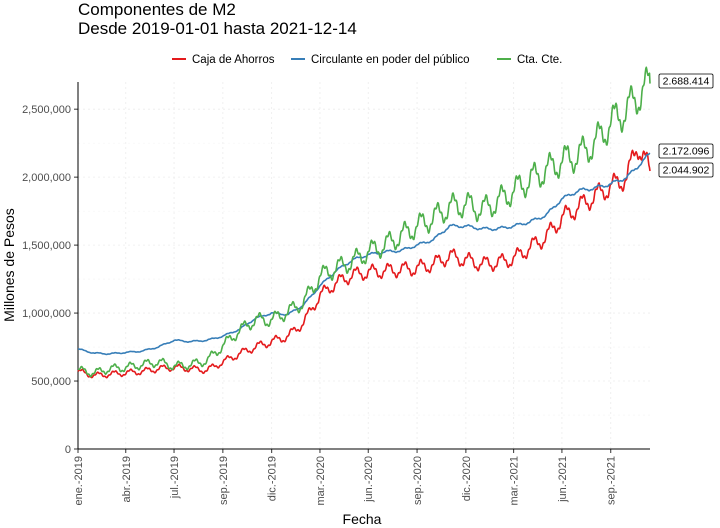 This screenshot has width=720, height=528. Describe the element at coordinates (233, 60) in the screenshot. I see `legend-label: Caja de Ahorros` at that location.